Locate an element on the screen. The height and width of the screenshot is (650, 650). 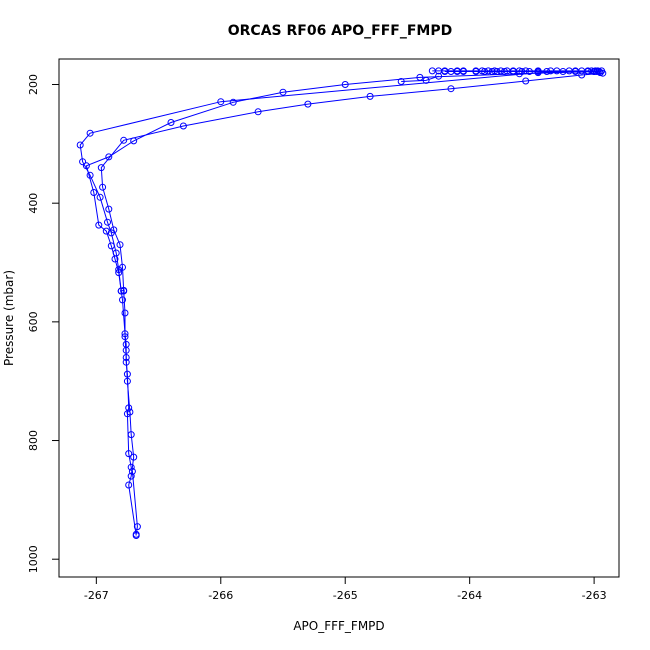
chart-title: ORCAS RF06 APO_FFF_FMPD is located at coordinates (340, 31).